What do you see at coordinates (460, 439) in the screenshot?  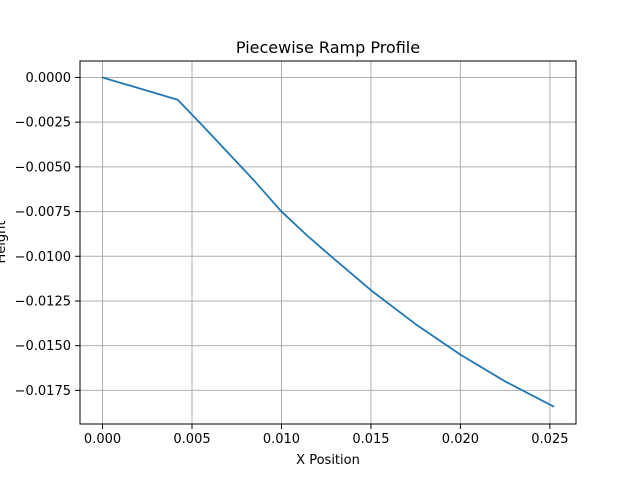 I see `x-tick-label: 0.020` at bounding box center [460, 439].